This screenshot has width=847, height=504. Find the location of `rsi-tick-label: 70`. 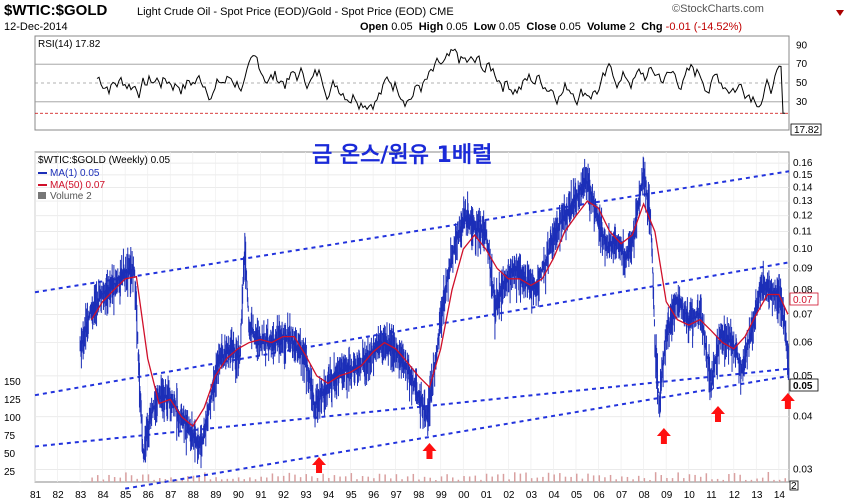

rsi-tick-label: 70 is located at coordinates (802, 64).